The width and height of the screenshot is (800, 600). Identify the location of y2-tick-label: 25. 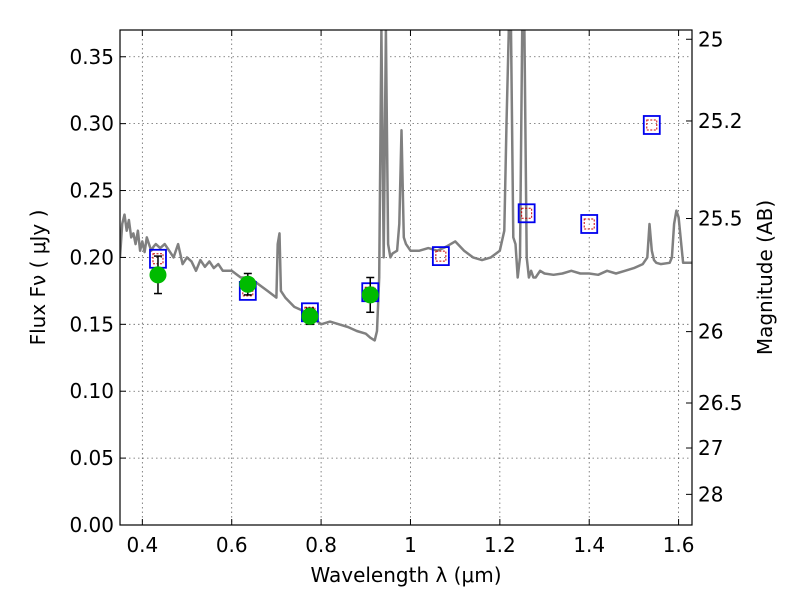
(710, 39).